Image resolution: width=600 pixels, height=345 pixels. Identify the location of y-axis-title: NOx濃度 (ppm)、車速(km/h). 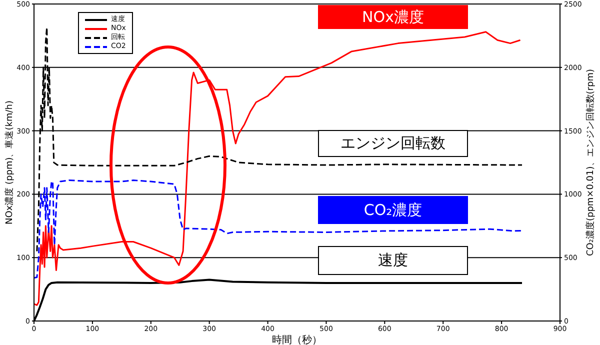
(10, 162).